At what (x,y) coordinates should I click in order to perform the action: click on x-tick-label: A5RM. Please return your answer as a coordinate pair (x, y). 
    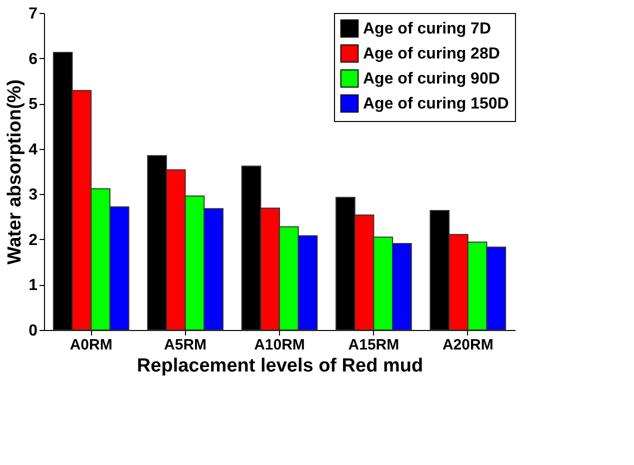
    Looking at the image, I should click on (185, 345).